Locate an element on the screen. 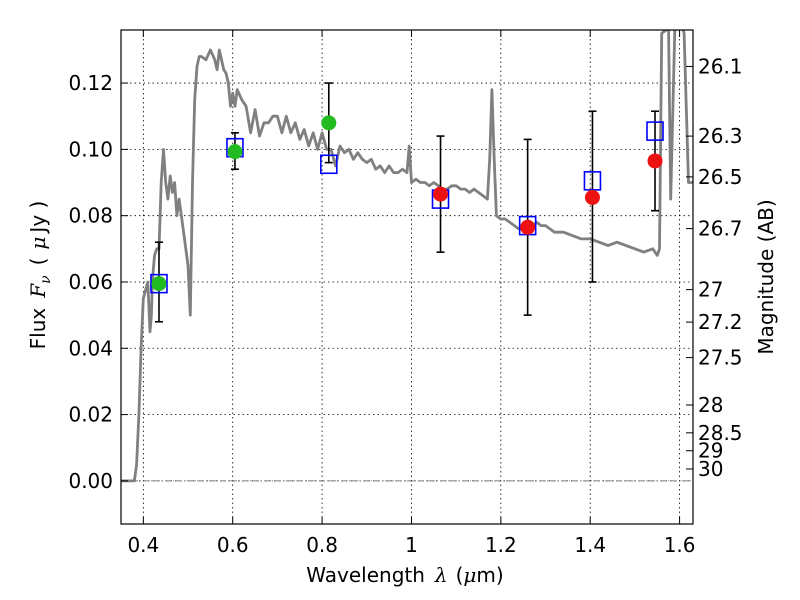 This screenshot has width=800, height=600. y-axis-subscript: ν is located at coordinates (46, 279).